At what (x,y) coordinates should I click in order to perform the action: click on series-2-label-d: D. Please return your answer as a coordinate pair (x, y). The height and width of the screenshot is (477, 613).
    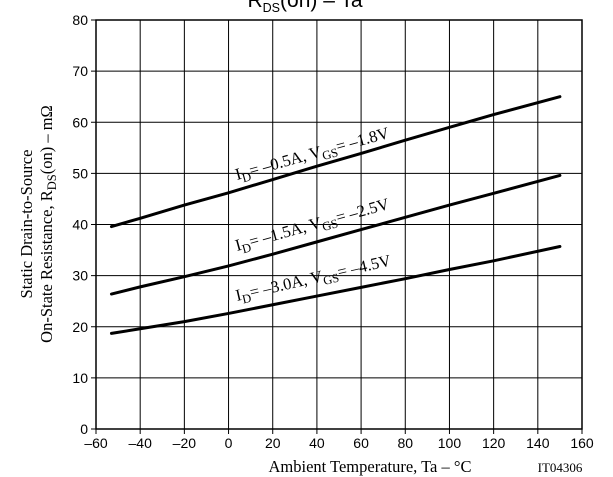
    Looking at the image, I should click on (247, 299).